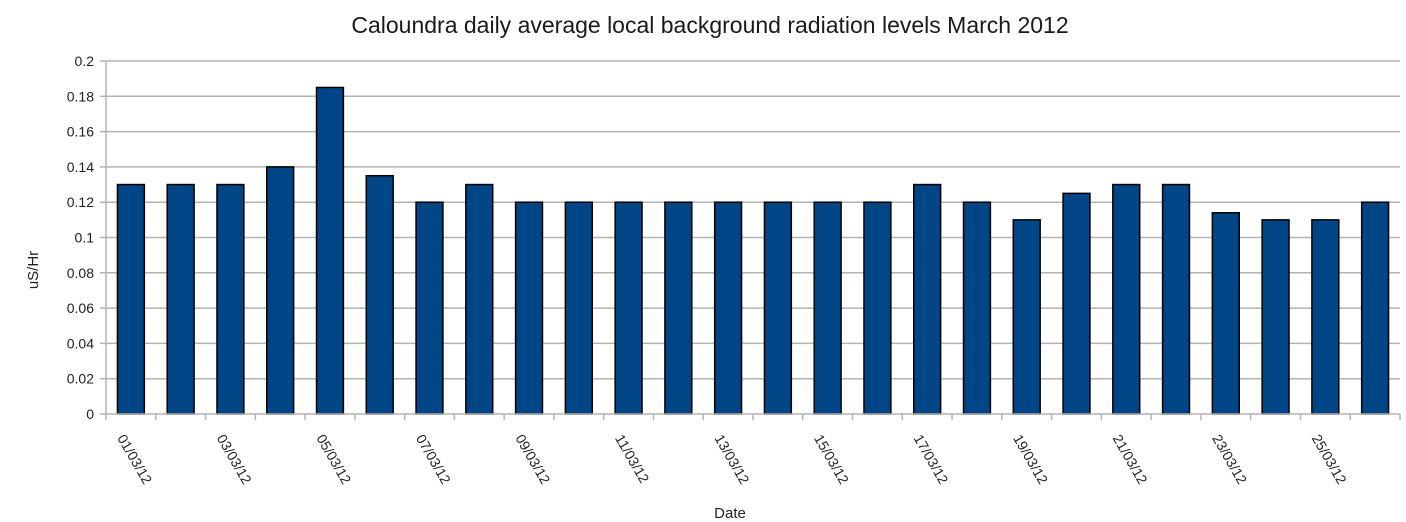 Image resolution: width=1406 pixels, height=522 pixels. What do you see at coordinates (80, 343) in the screenshot?
I see `y-tick-label: 0.04` at bounding box center [80, 343].